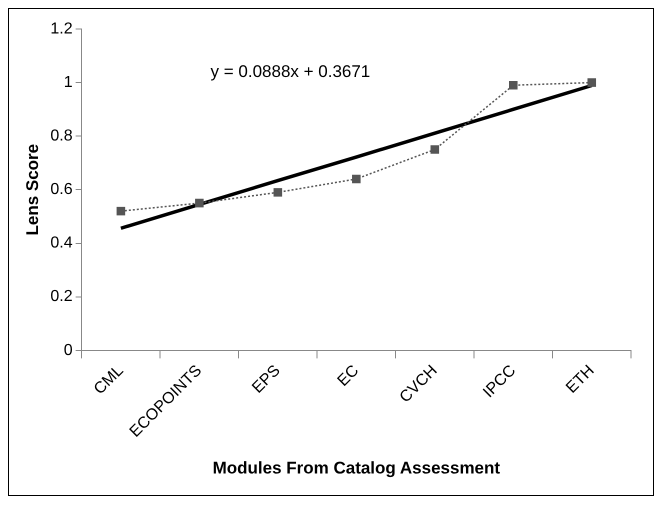 The height and width of the screenshot is (508, 666). What do you see at coordinates (348, 376) in the screenshot?
I see `x-tick-label: EC` at bounding box center [348, 376].